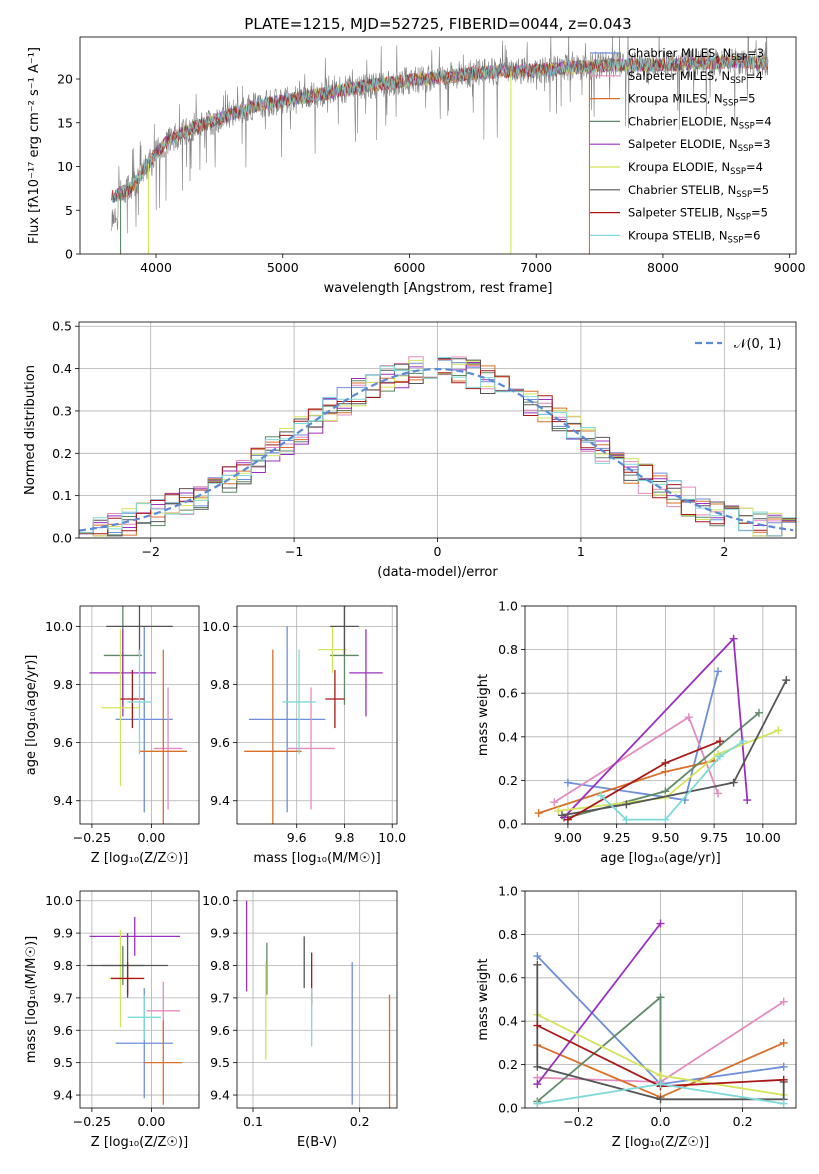 This screenshot has height=1174, width=819. Describe the element at coordinates (679, 167) in the screenshot. I see `legend-label-main: Kroupa ELODIE, N` at that location.